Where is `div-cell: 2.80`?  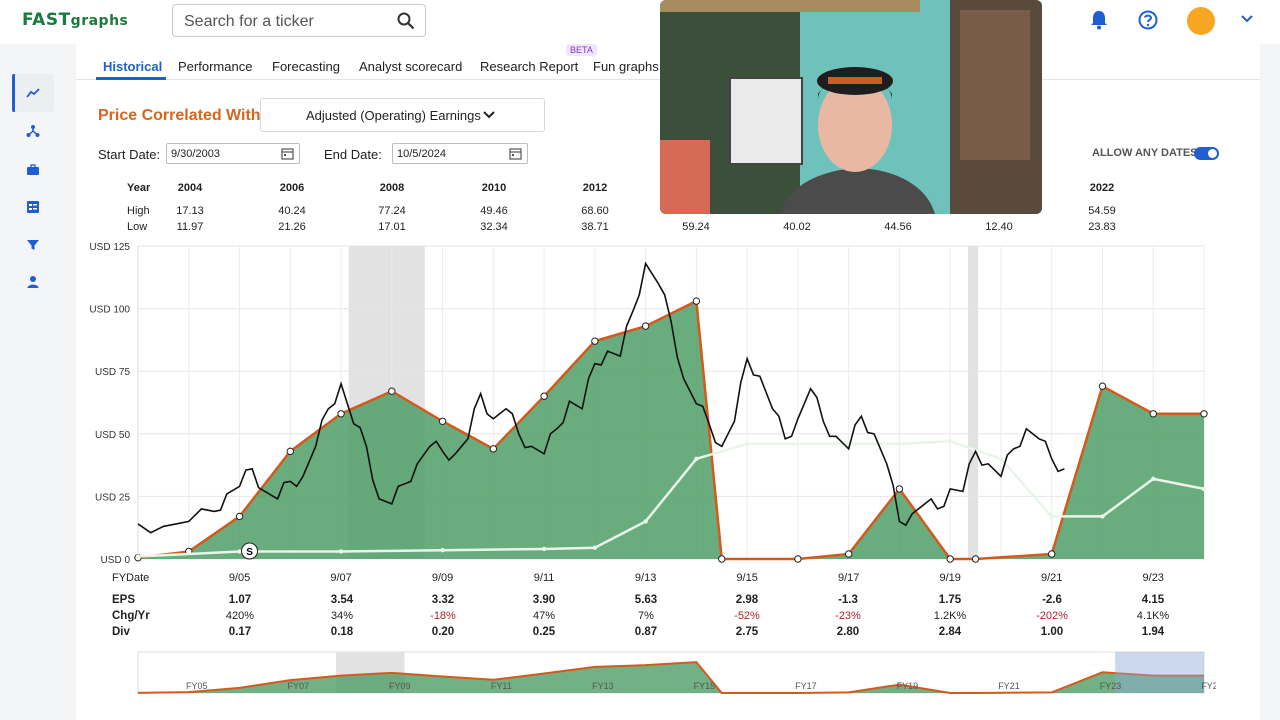
div-cell: 2.80 is located at coordinates (848, 632).